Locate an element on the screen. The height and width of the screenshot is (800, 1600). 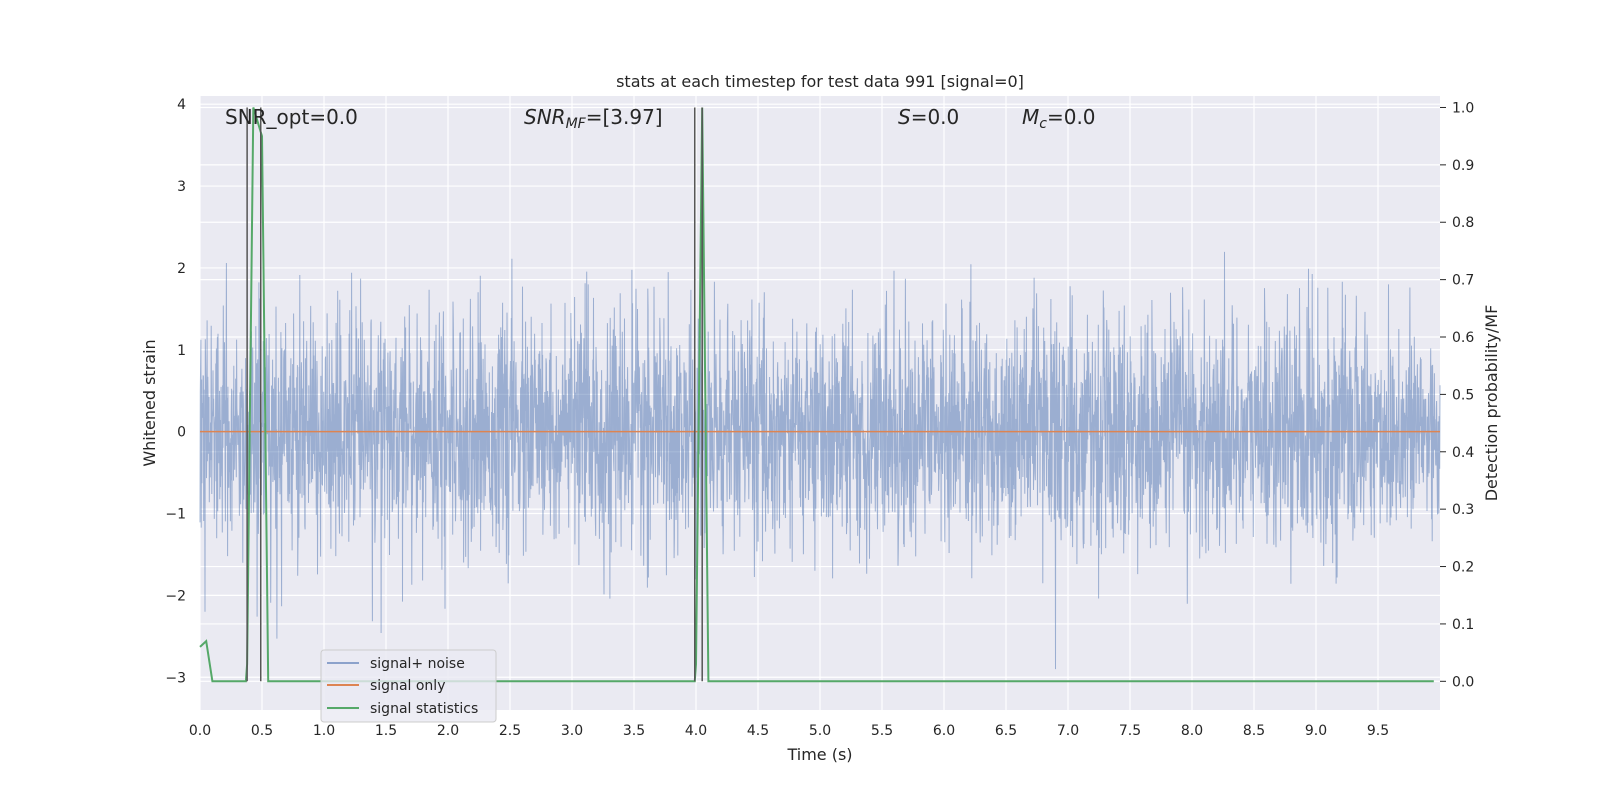
s-value: =0.0 is located at coordinates (935, 117).